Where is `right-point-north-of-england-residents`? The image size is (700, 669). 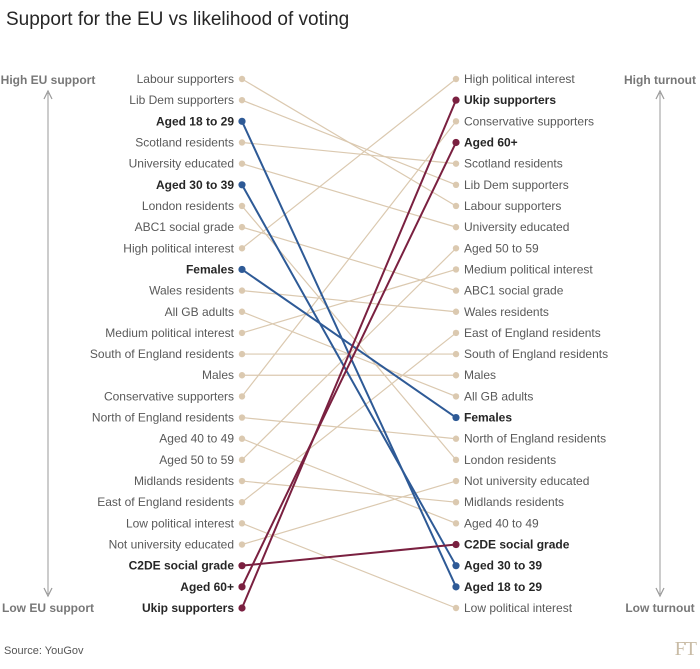
right-point-north-of-england-residents is located at coordinates (456, 438).